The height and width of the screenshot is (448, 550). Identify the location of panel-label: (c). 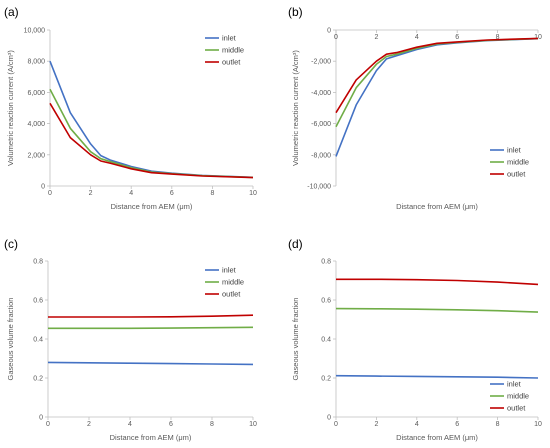
(11, 244).